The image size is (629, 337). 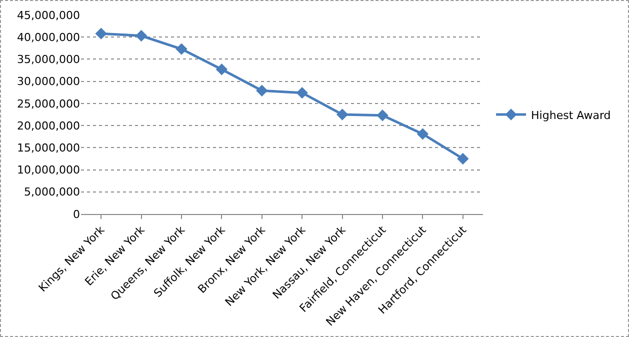 What do you see at coordinates (48, 125) in the screenshot?
I see `y-tick-label: 20,000,000` at bounding box center [48, 125].